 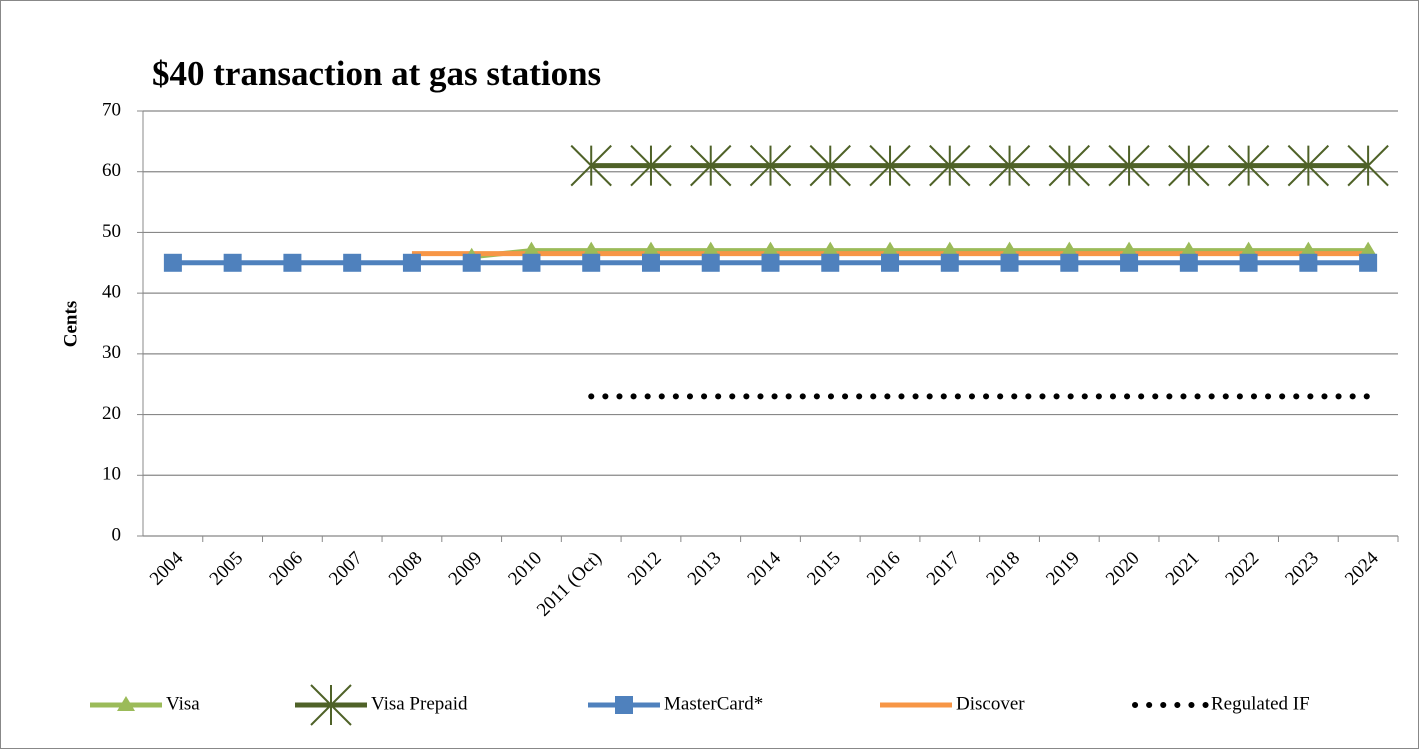 I want to click on y-tick-label: 50, so click(x=111, y=231).